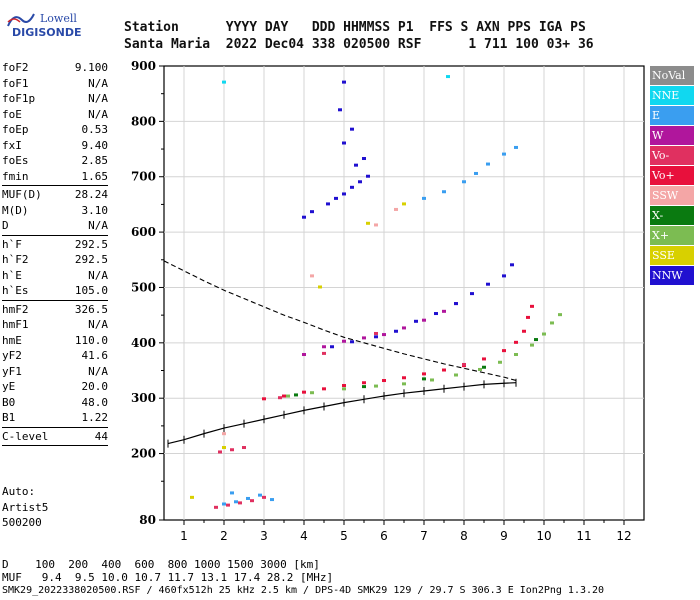 Image resolution: width=700 pixels, height=600 pixels. What do you see at coordinates (583, 536) in the screenshot?
I see `x-tick-label: 11` at bounding box center [583, 536].